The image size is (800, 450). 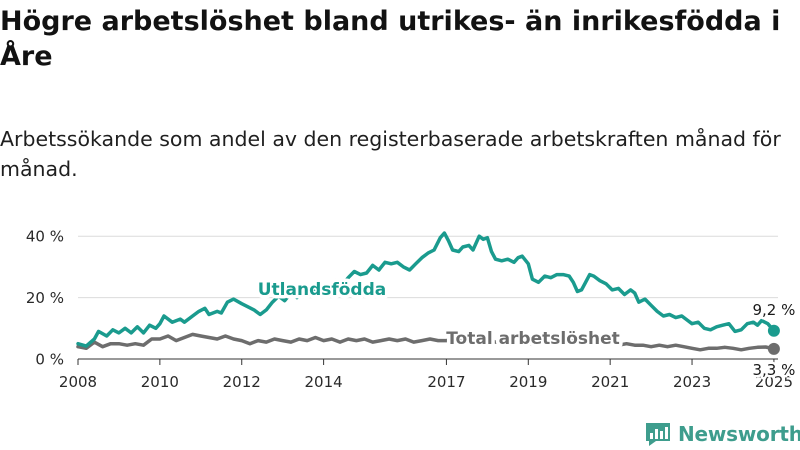 I want to click on y-tick-label: 20 %, so click(x=45, y=298).